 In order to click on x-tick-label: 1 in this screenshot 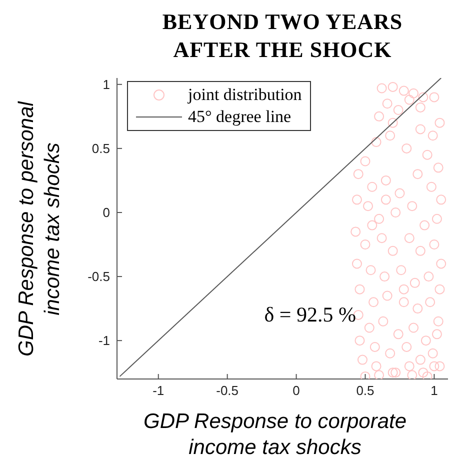, I will do `click(434, 390)`.